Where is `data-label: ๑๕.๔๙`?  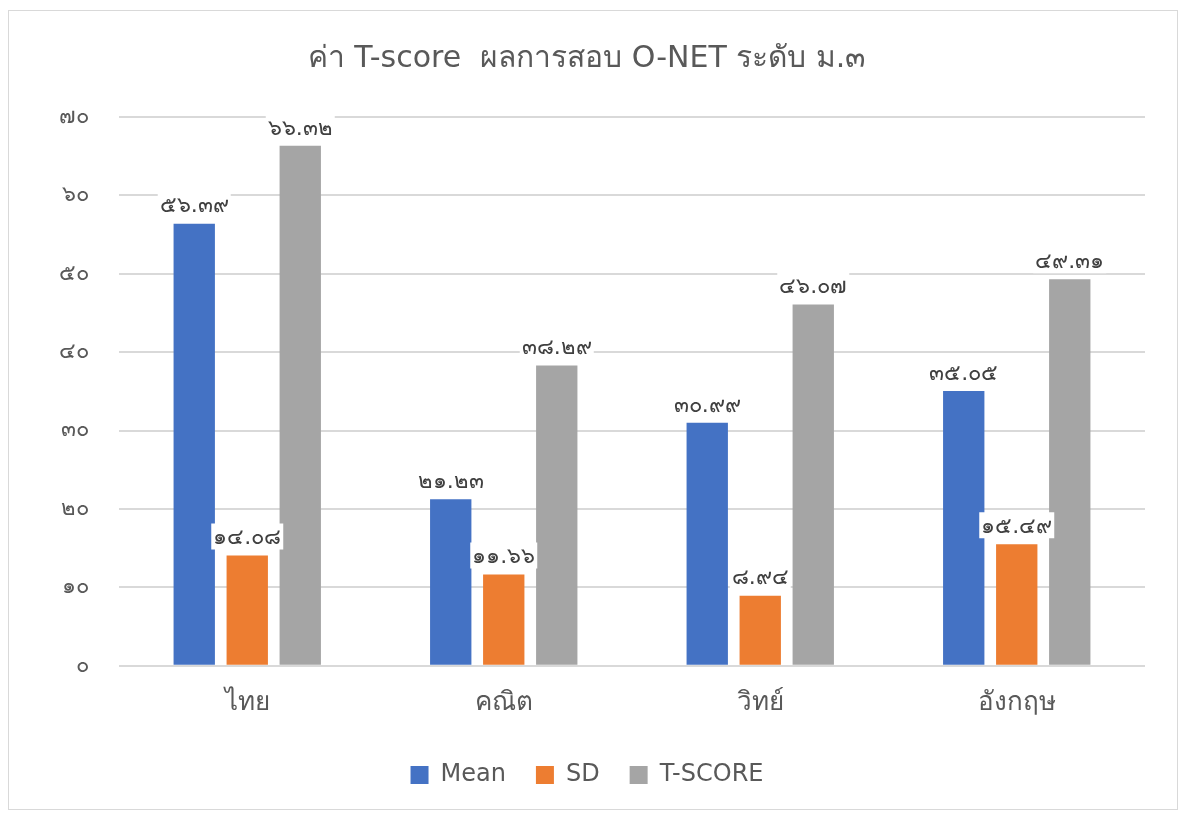
data-label: ๑๕.๔๙ is located at coordinates (1017, 526).